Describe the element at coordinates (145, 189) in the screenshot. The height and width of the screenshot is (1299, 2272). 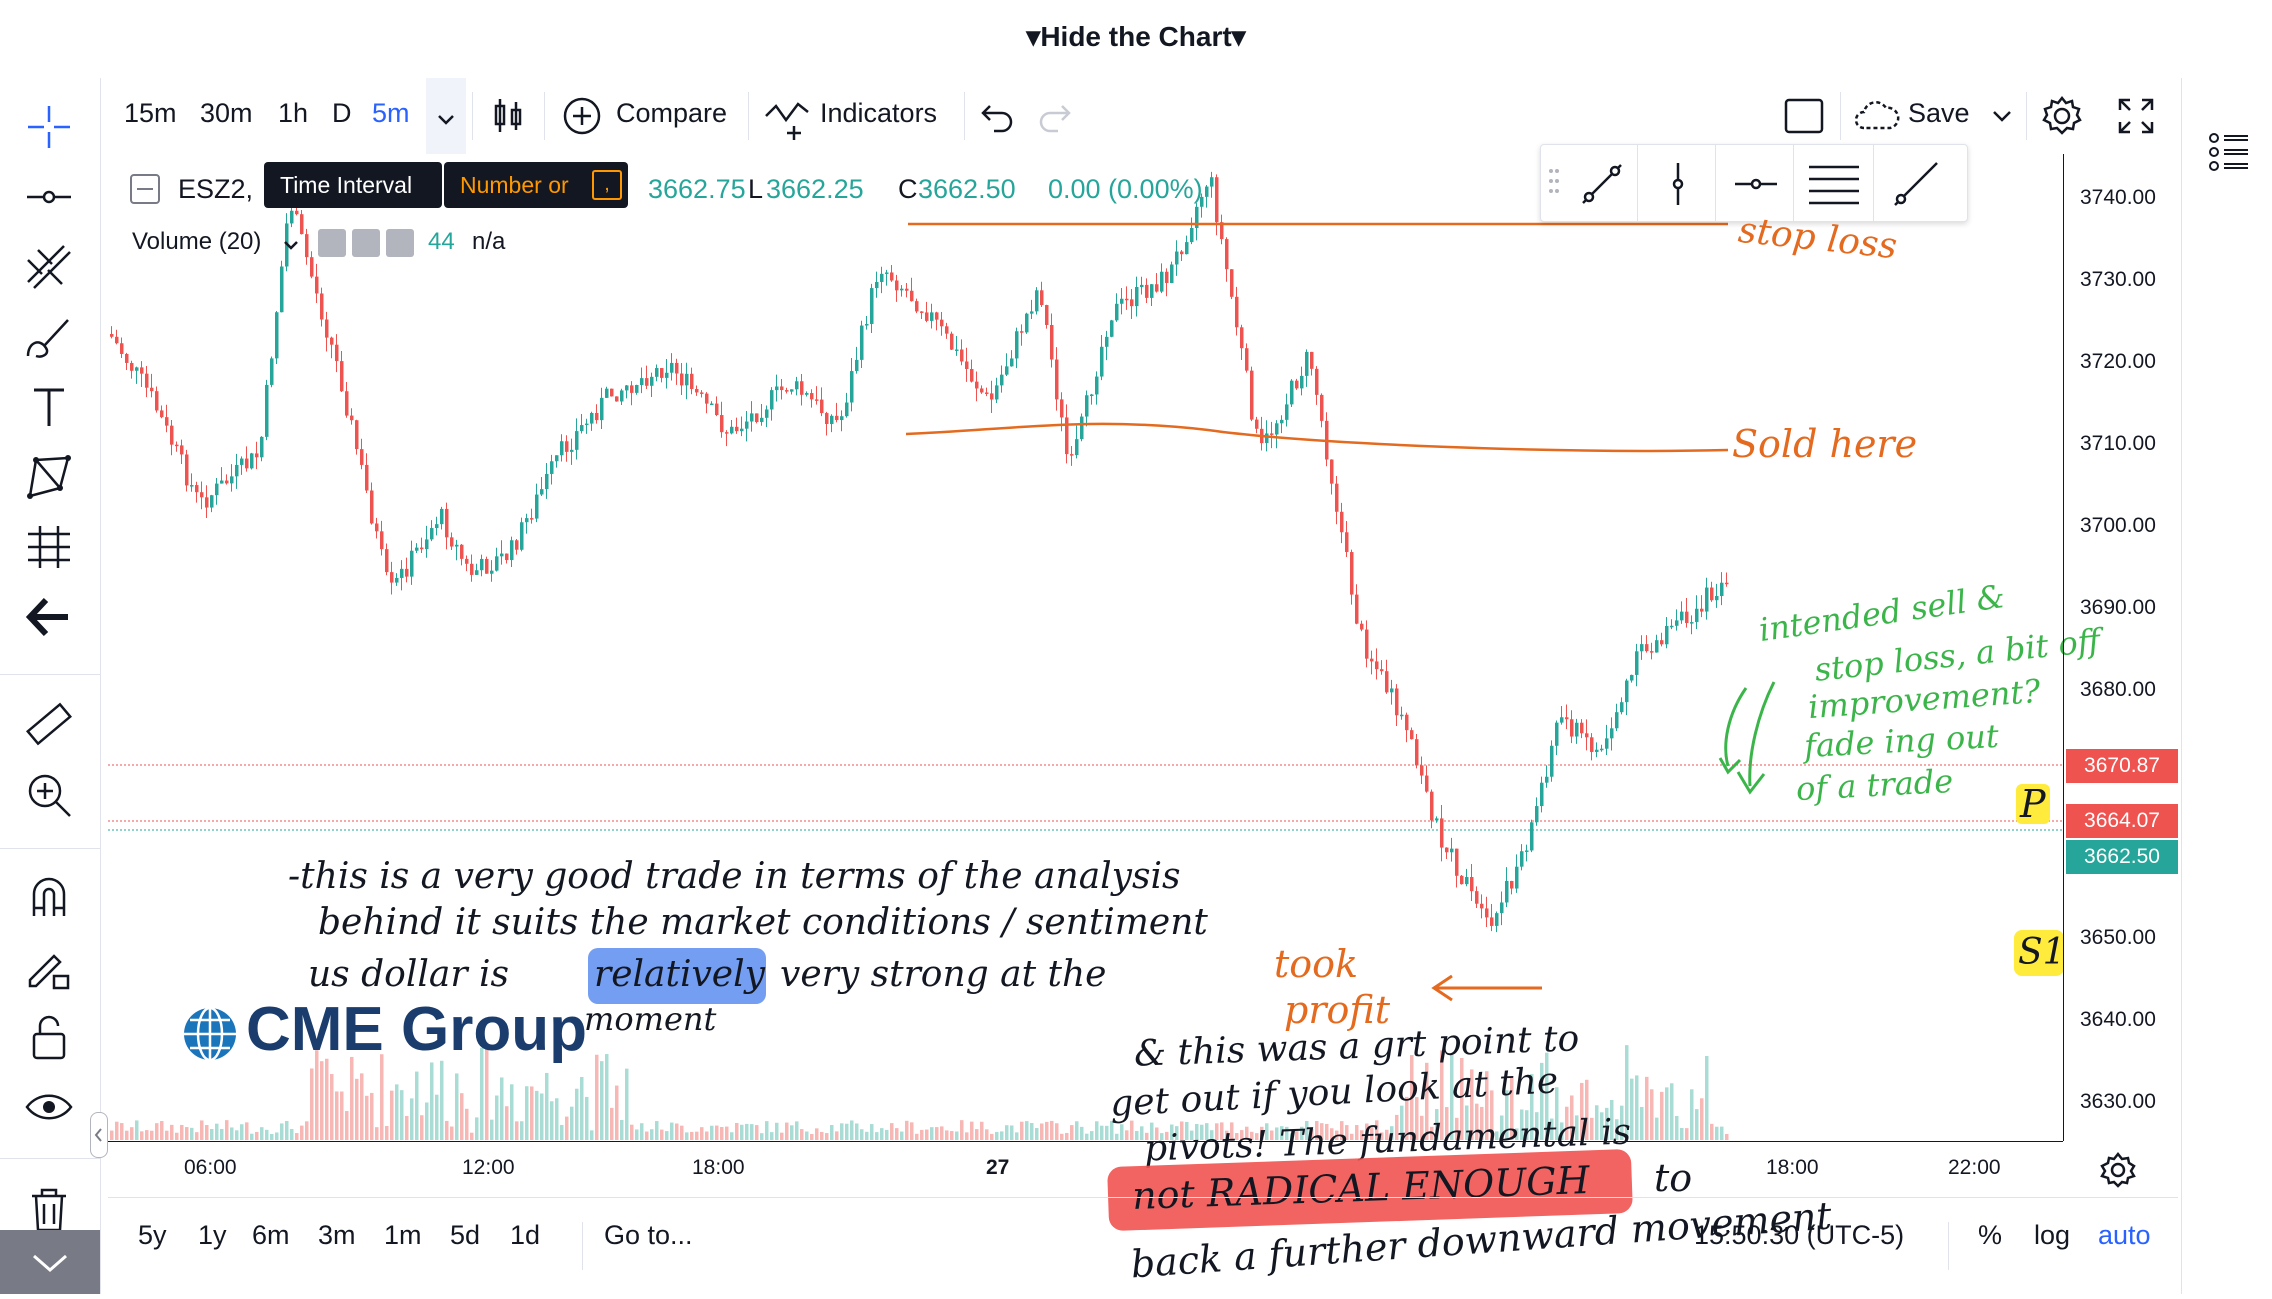
I see `collapse-legend-icon` at that location.